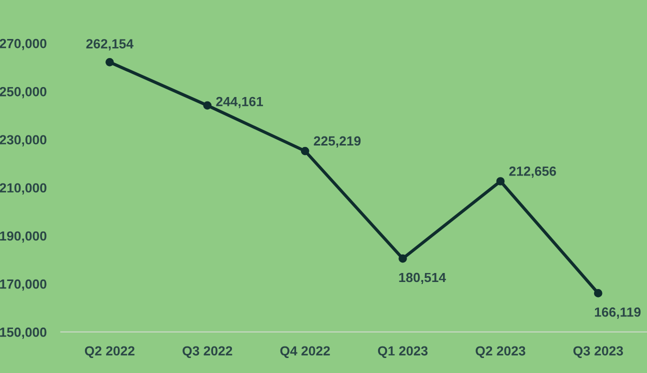 Image resolution: width=647 pixels, height=373 pixels. What do you see at coordinates (403, 352) in the screenshot?
I see `x-tick-label: Q1 2023` at bounding box center [403, 352].